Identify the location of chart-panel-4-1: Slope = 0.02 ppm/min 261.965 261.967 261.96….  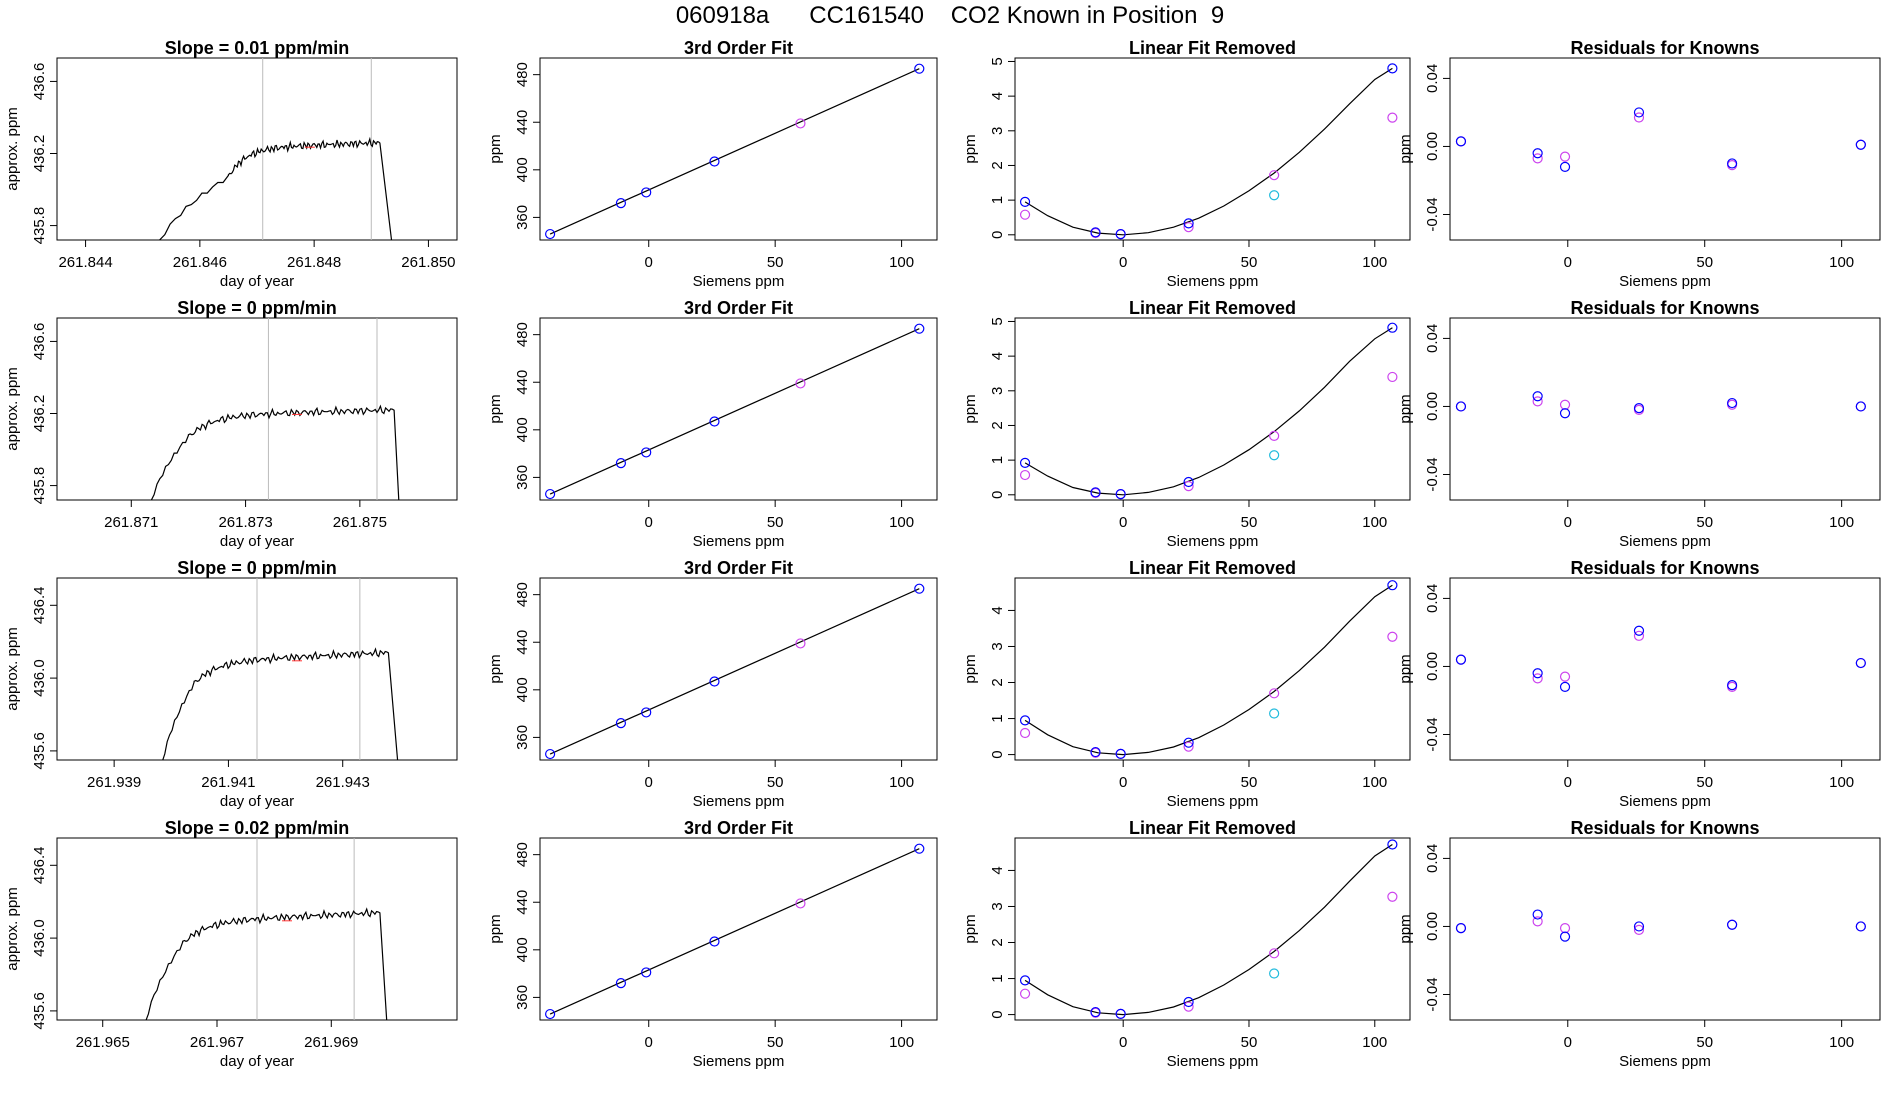
(231, 944).